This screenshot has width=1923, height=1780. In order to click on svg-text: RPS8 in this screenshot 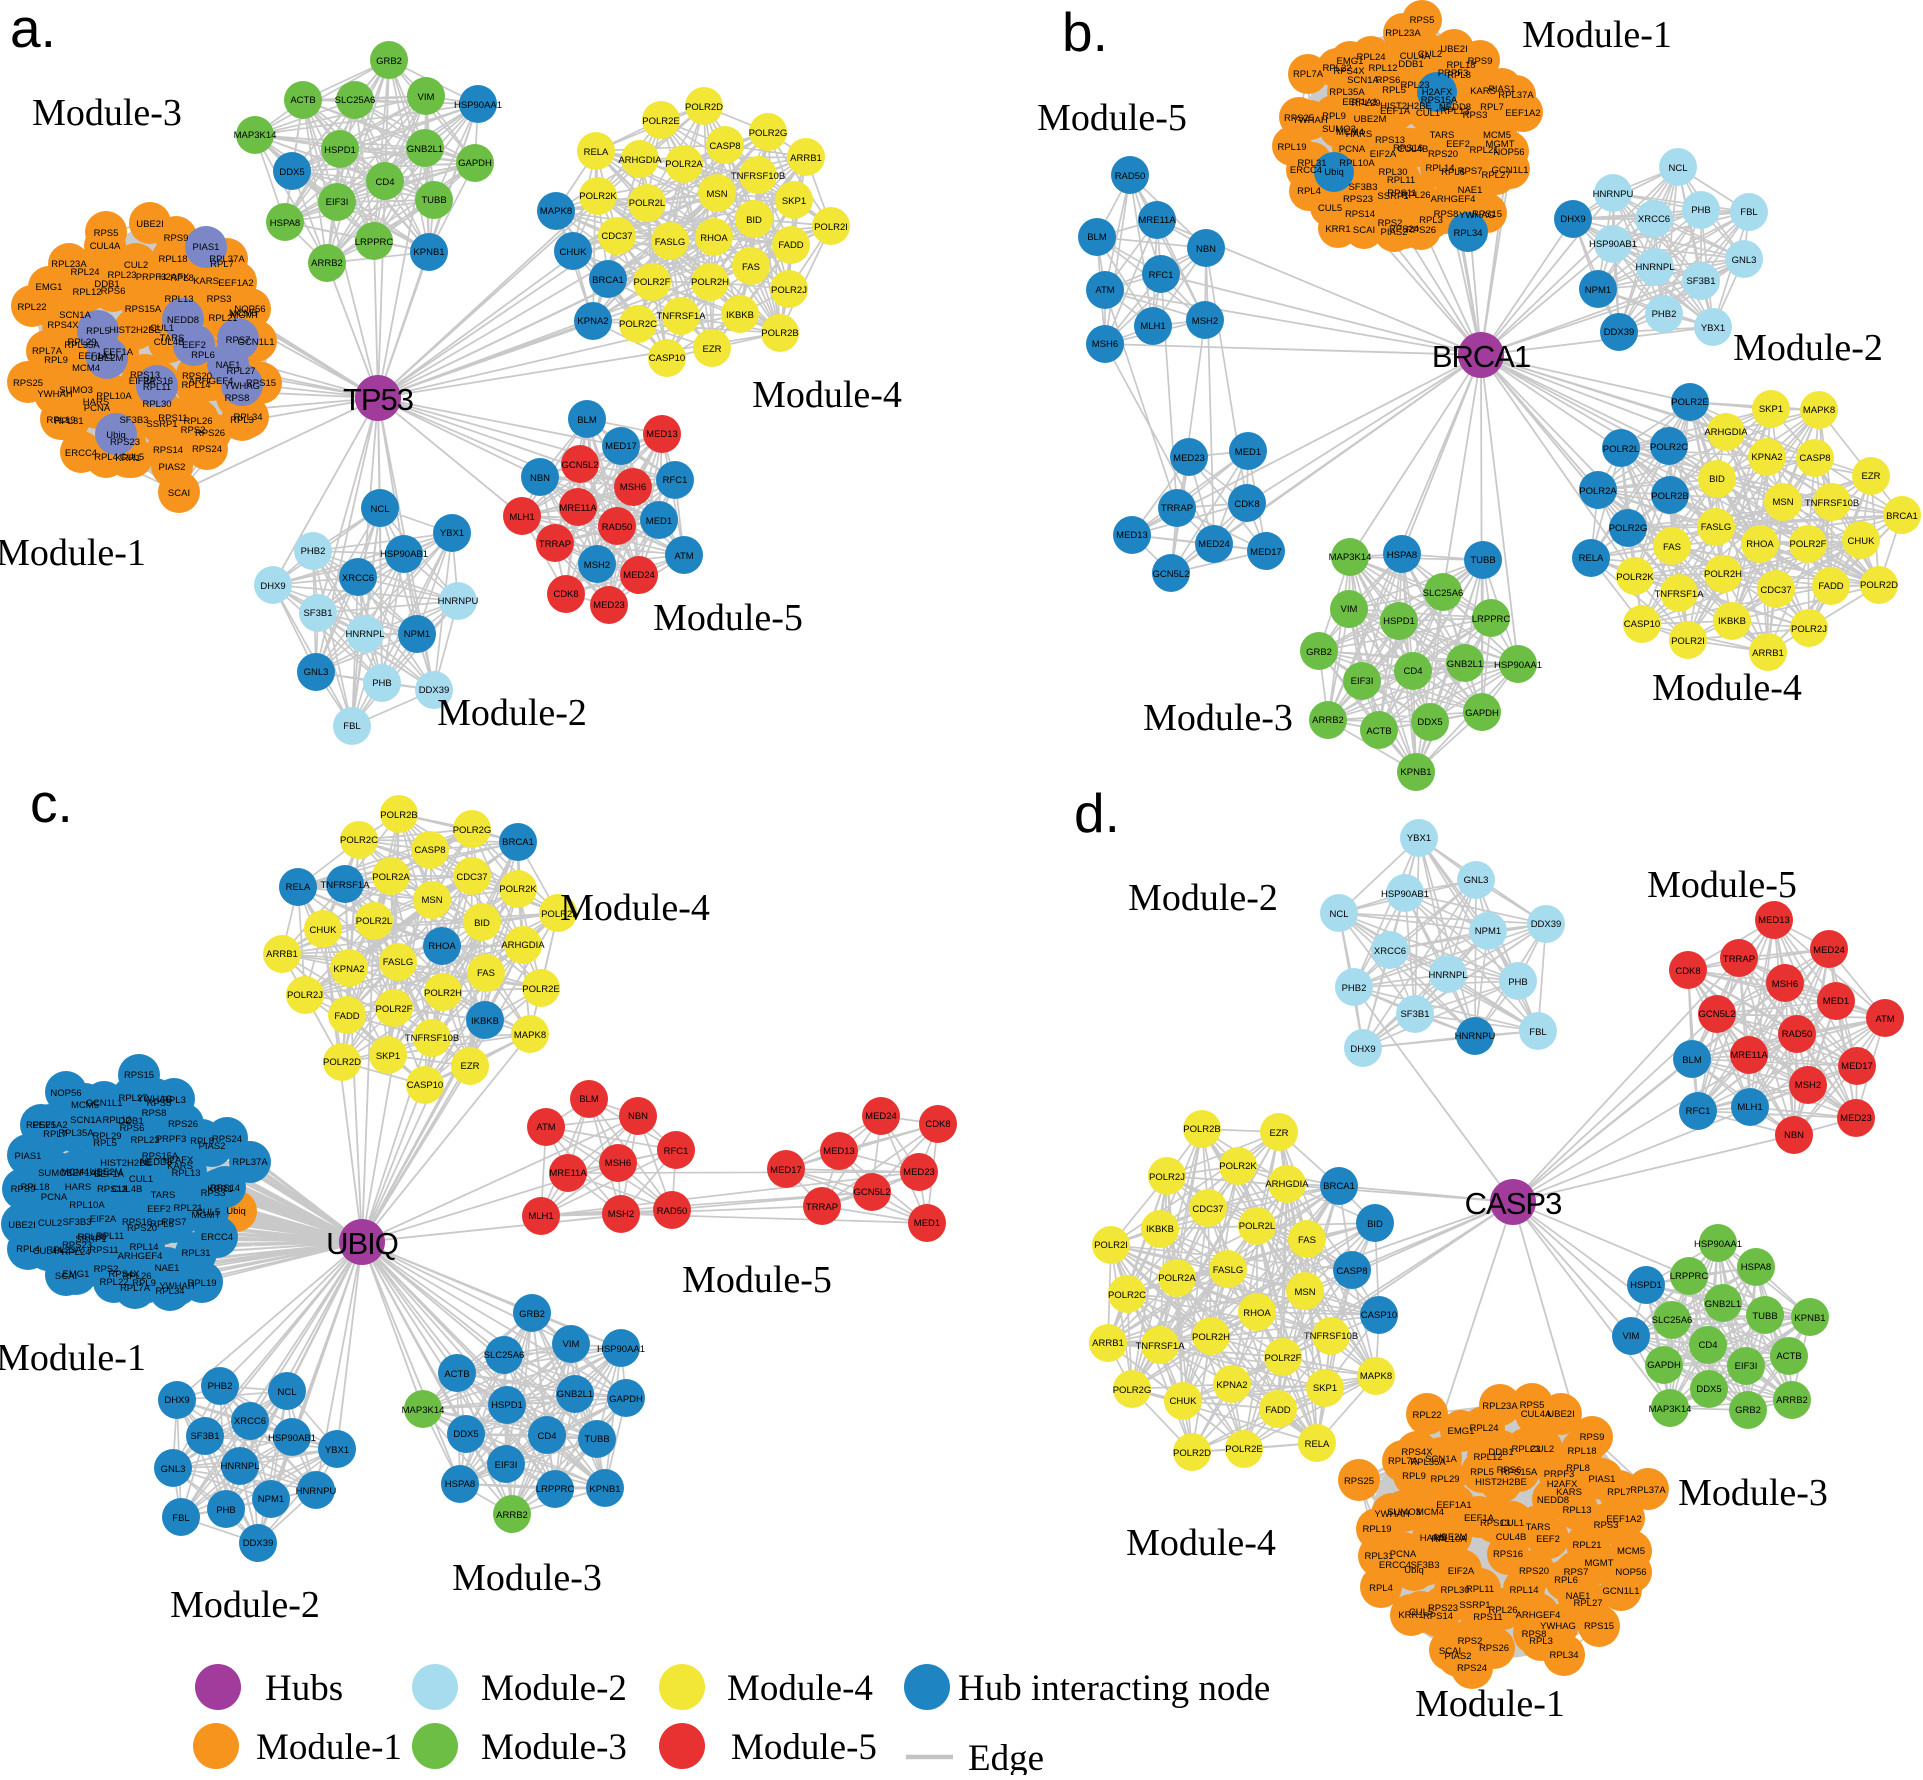, I will do `click(1534, 1634)`.